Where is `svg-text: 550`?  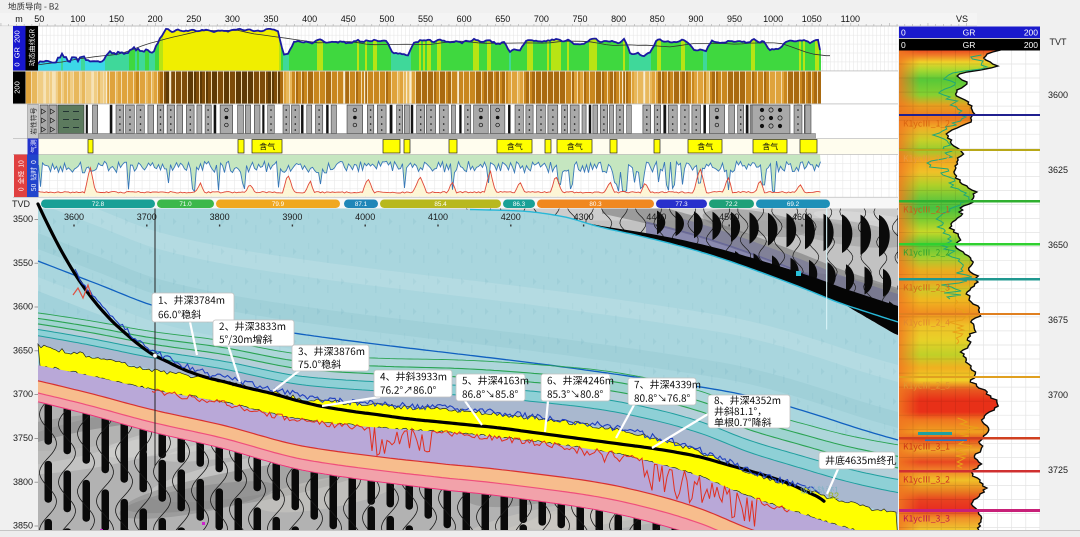 svg-text: 550 is located at coordinates (425, 19).